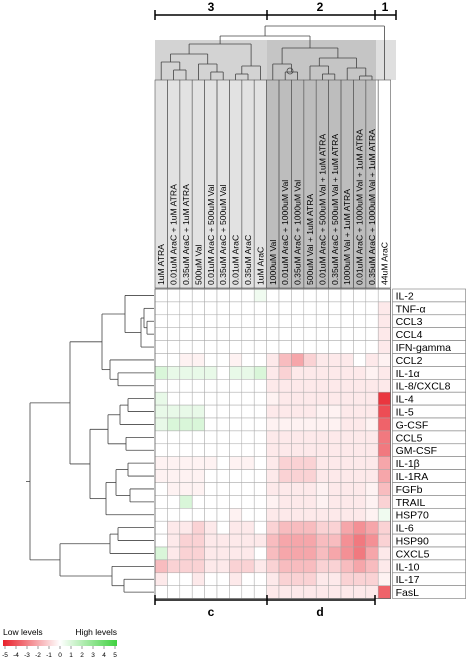 This screenshot has width=472, height=662. Describe the element at coordinates (319, 612) in the screenshot. I see `cluster-label-d: d` at that location.